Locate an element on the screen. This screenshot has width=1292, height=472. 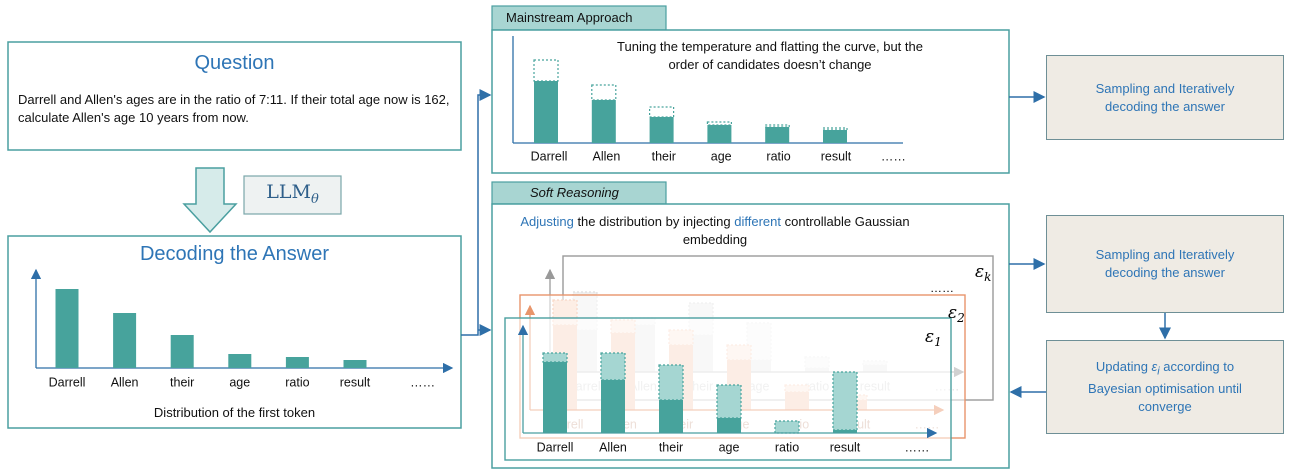
soft-title: Soft Reasoning is located at coordinates (574, 192).